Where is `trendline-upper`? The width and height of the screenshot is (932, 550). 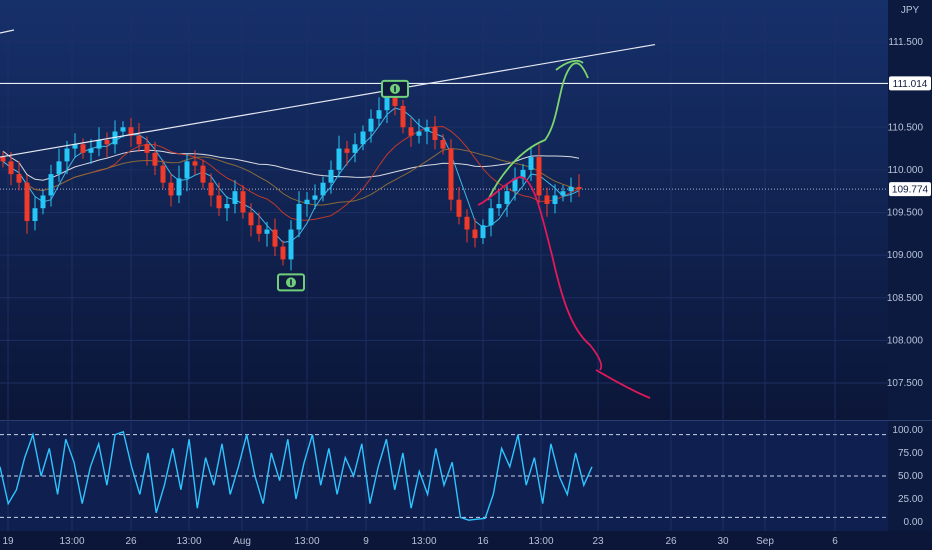
trendline-upper is located at coordinates (7, 31).